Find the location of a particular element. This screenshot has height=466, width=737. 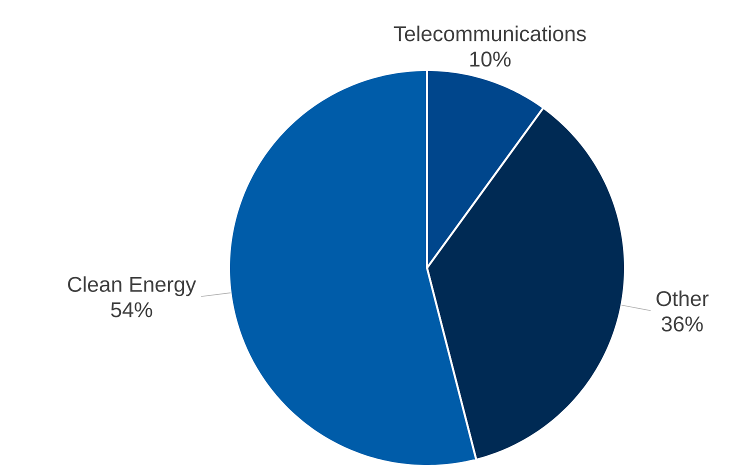

slice-label: Telecommunications is located at coordinates (490, 34).